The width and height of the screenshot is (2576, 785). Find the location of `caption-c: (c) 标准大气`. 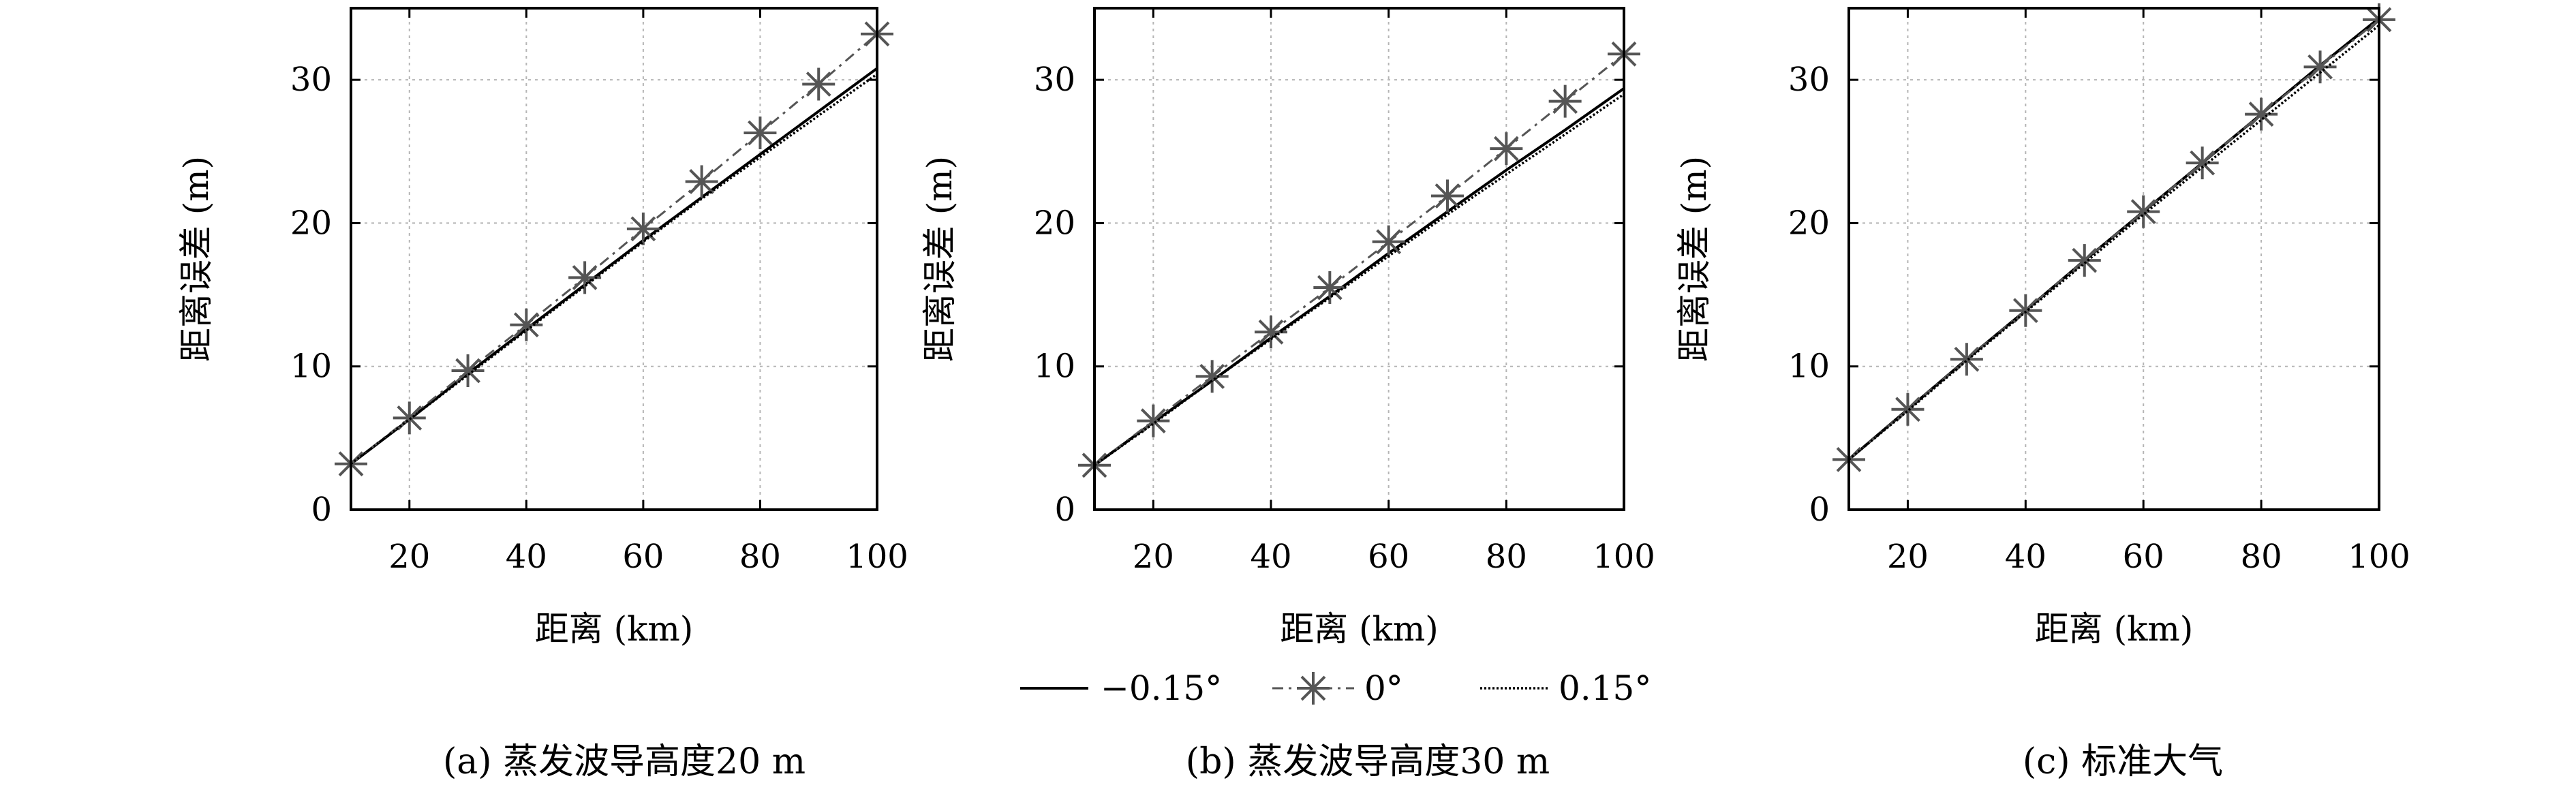

caption-c: (c) 标准大气 is located at coordinates (2123, 761).